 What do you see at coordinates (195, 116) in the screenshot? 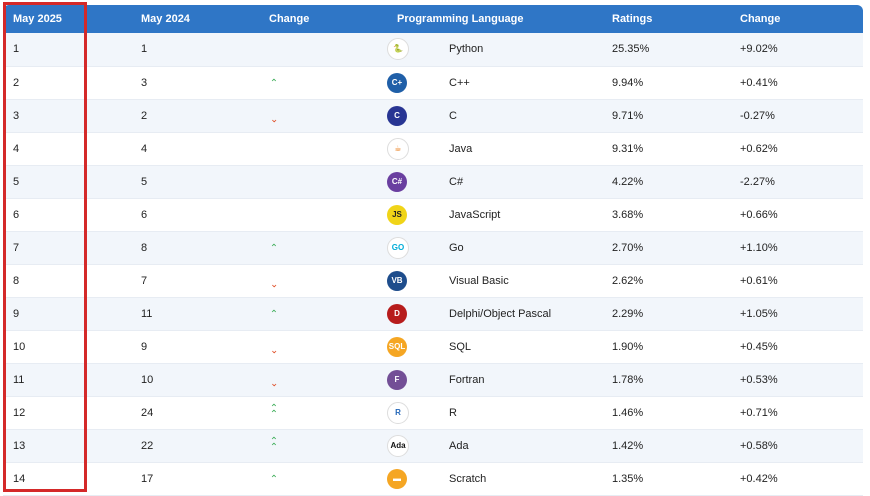
I see `rank-2024-cell: 2` at bounding box center [195, 116].